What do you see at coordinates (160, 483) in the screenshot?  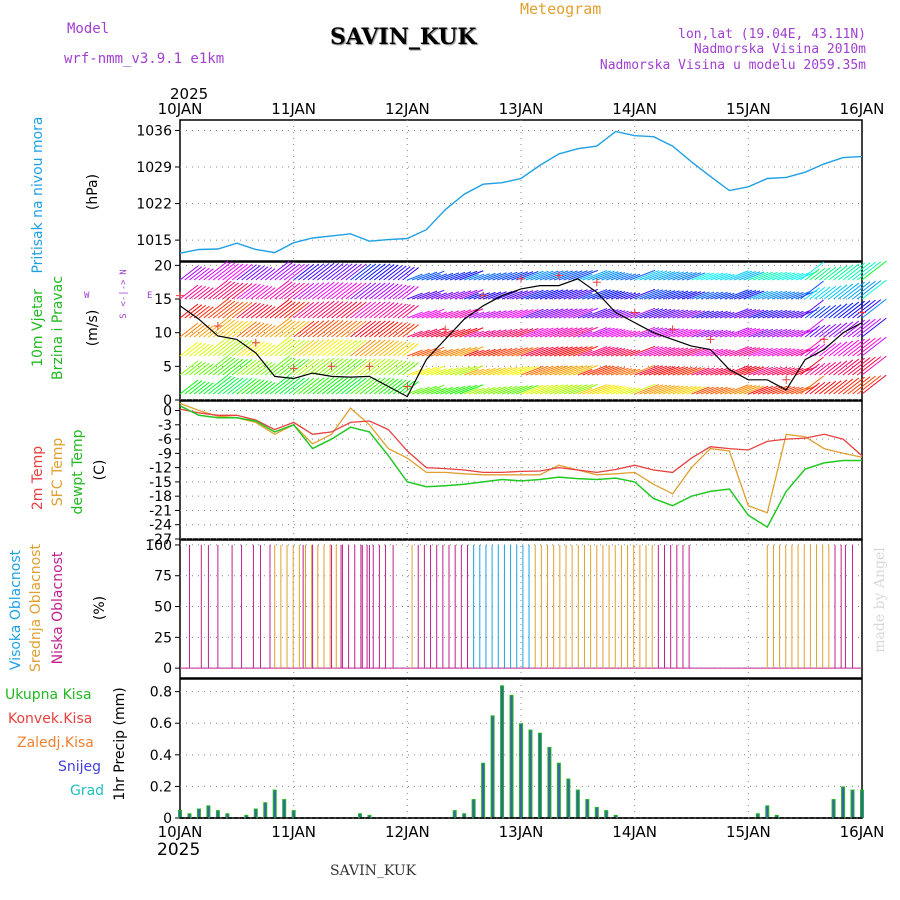 I see `ytick-label-temperature: -15` at bounding box center [160, 483].